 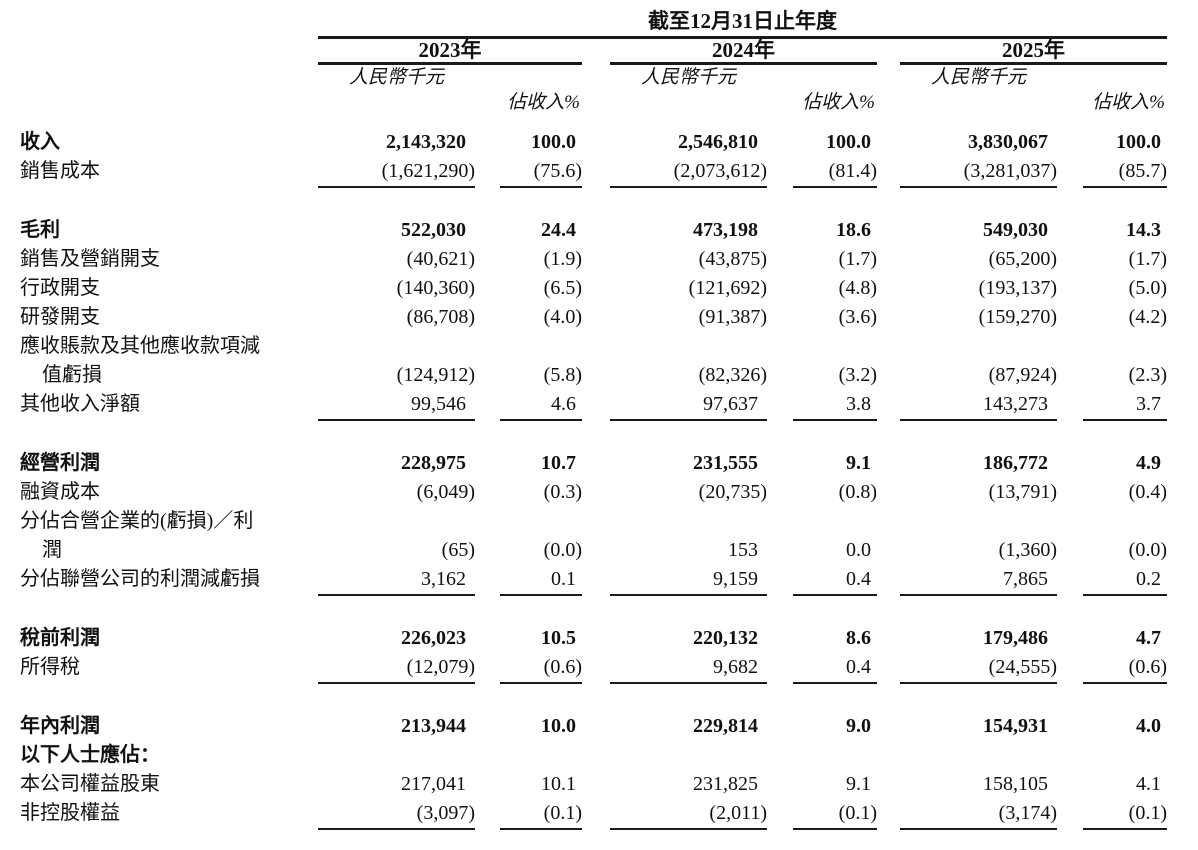 What do you see at coordinates (835, 405) in the screenshot?
I see `cell-pct: 3.8` at bounding box center [835, 405].